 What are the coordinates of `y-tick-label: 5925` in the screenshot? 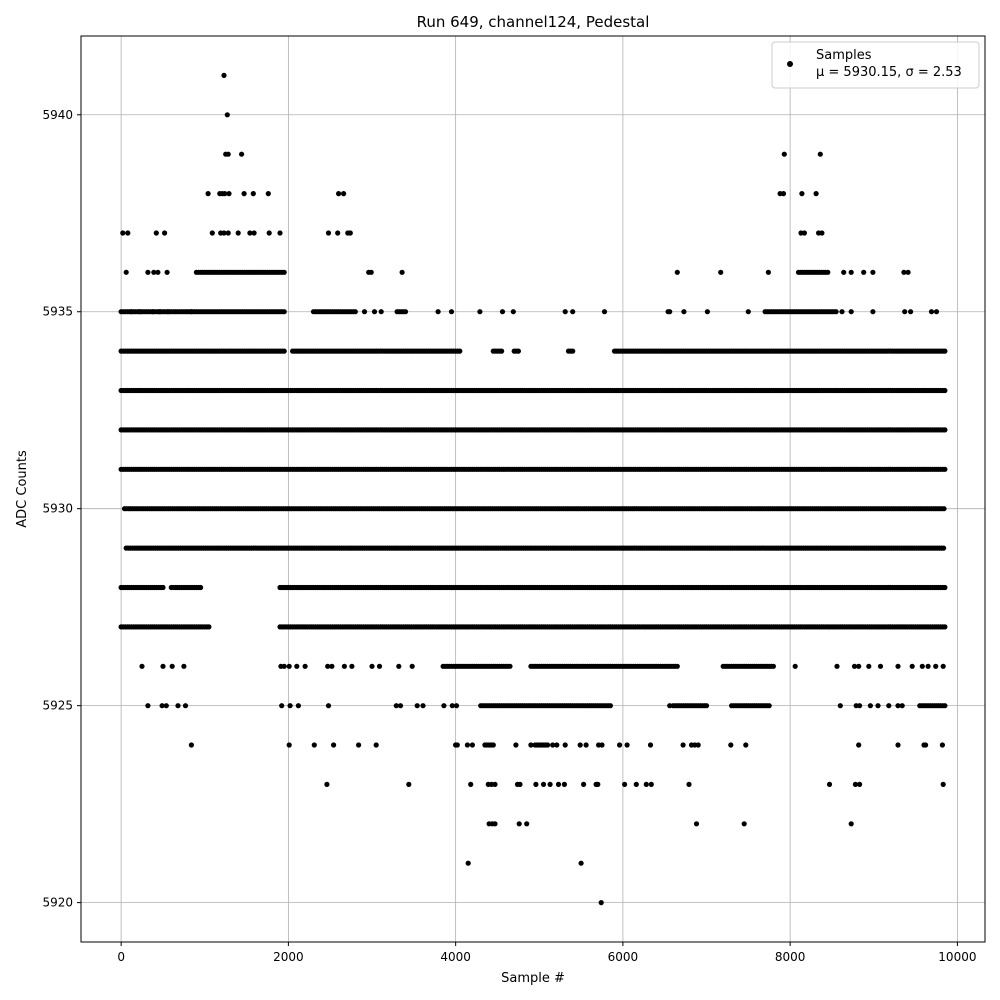 It's located at (57, 706).